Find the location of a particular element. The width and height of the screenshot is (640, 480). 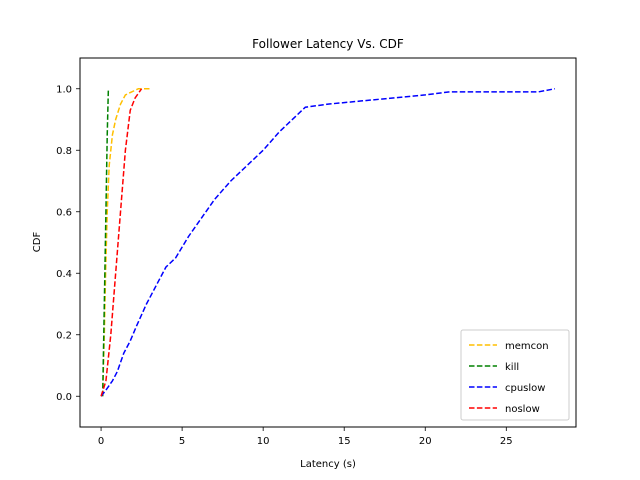

legend-label-cpuslow: cpuslow is located at coordinates (525, 388).